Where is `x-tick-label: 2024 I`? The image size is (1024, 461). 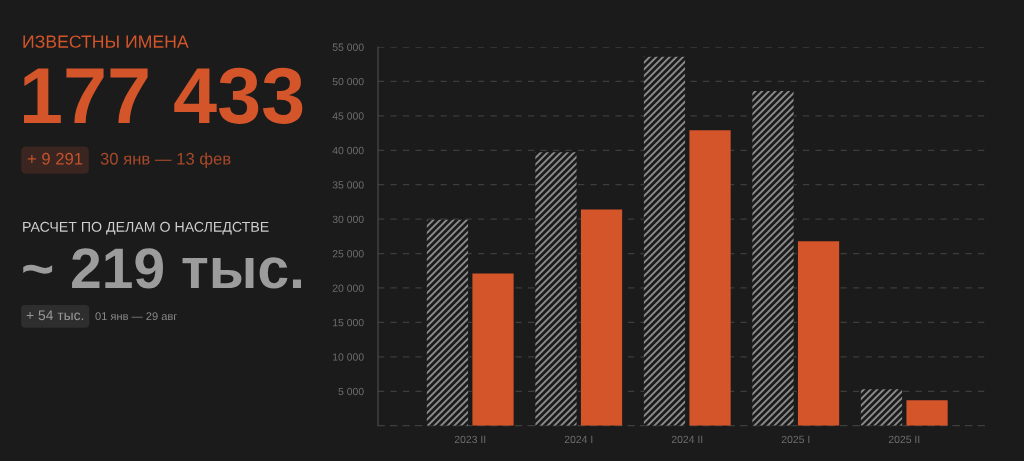 x-tick-label: 2024 I is located at coordinates (578, 439).